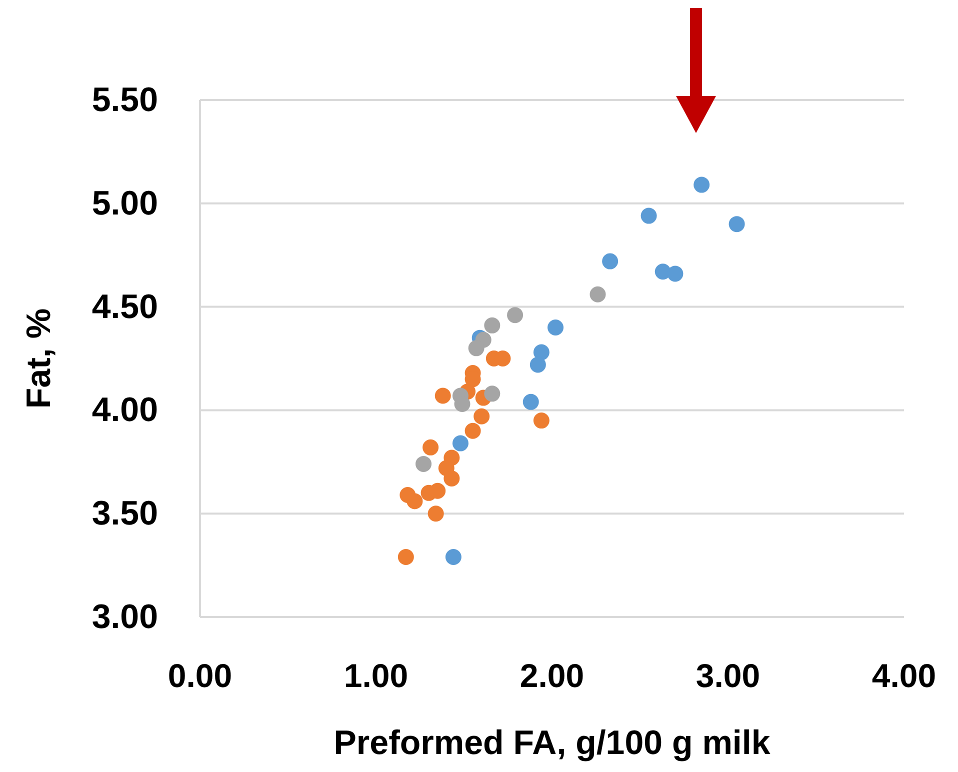 The width and height of the screenshot is (958, 772). What do you see at coordinates (125, 410) in the screenshot?
I see `y-tick-label: 4.00` at bounding box center [125, 410].